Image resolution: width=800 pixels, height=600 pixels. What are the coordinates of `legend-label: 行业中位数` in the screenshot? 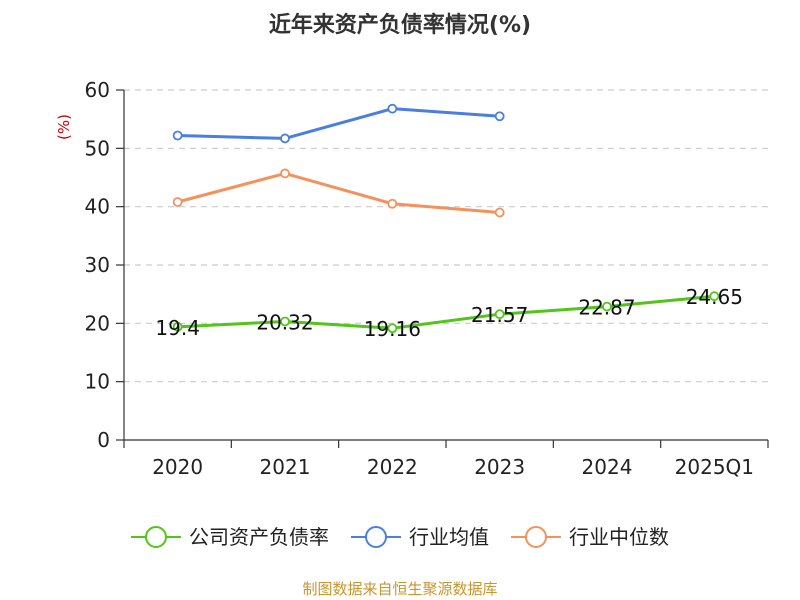 It's located at (619, 537).